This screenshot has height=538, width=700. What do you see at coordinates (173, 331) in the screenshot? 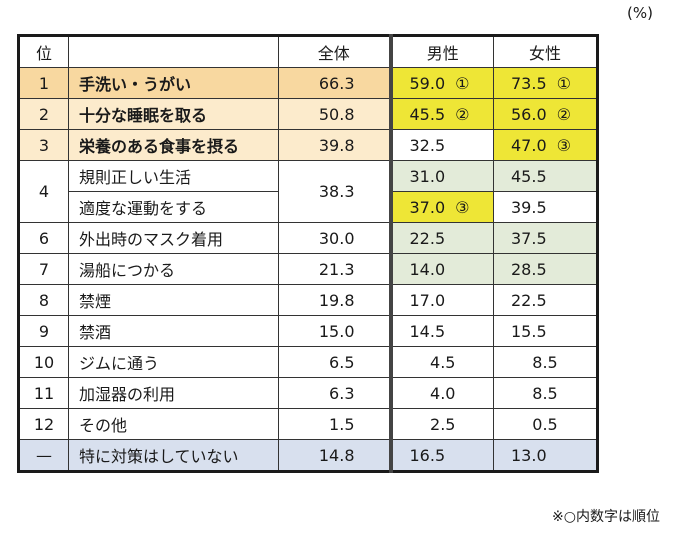
I see `label-cell: 禁酒` at bounding box center [173, 331].